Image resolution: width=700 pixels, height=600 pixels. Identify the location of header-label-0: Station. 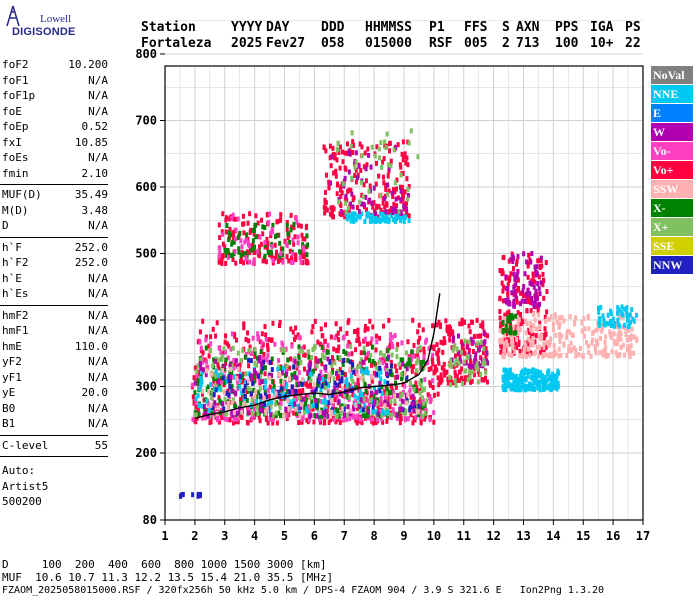
(168, 27).